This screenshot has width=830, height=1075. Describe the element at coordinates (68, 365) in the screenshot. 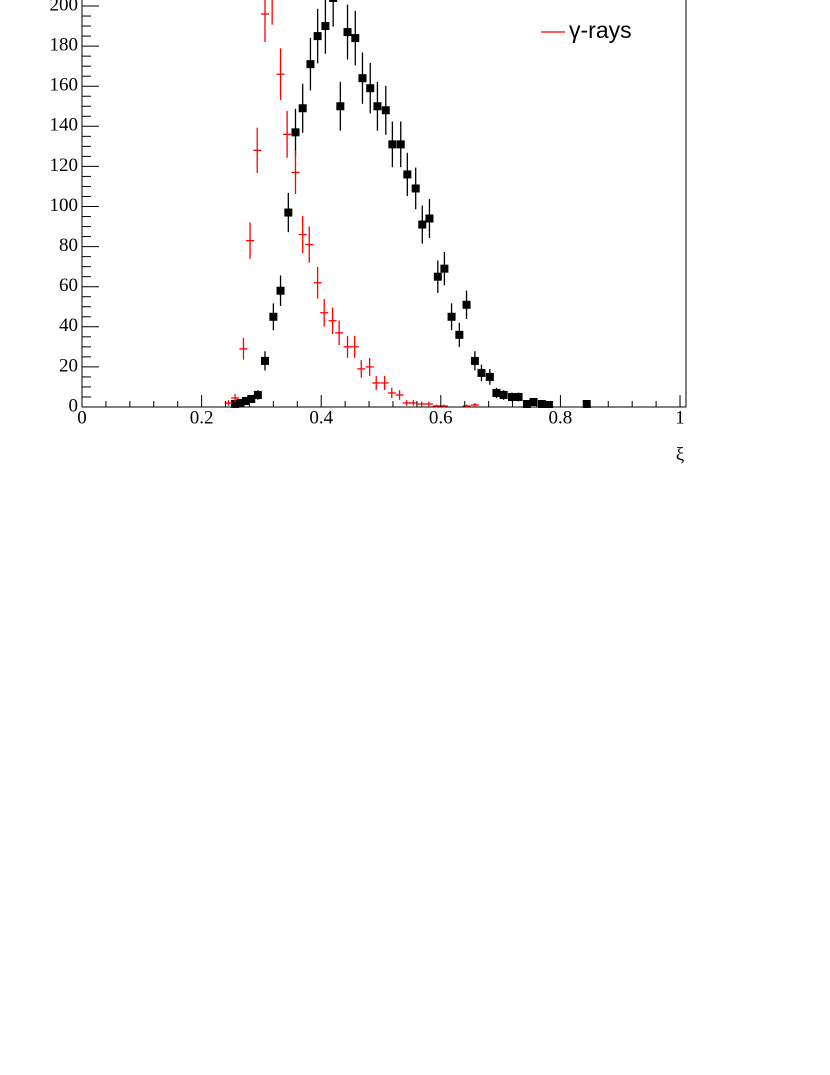

I see `y-tick-label: 20` at that location.